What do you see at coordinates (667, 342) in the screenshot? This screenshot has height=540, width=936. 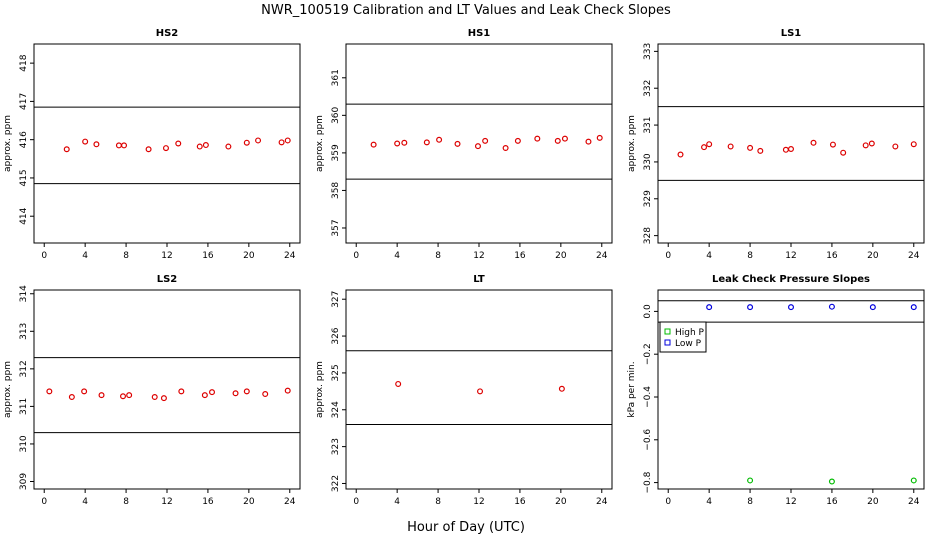 I see `legend-swatch` at bounding box center [667, 342].